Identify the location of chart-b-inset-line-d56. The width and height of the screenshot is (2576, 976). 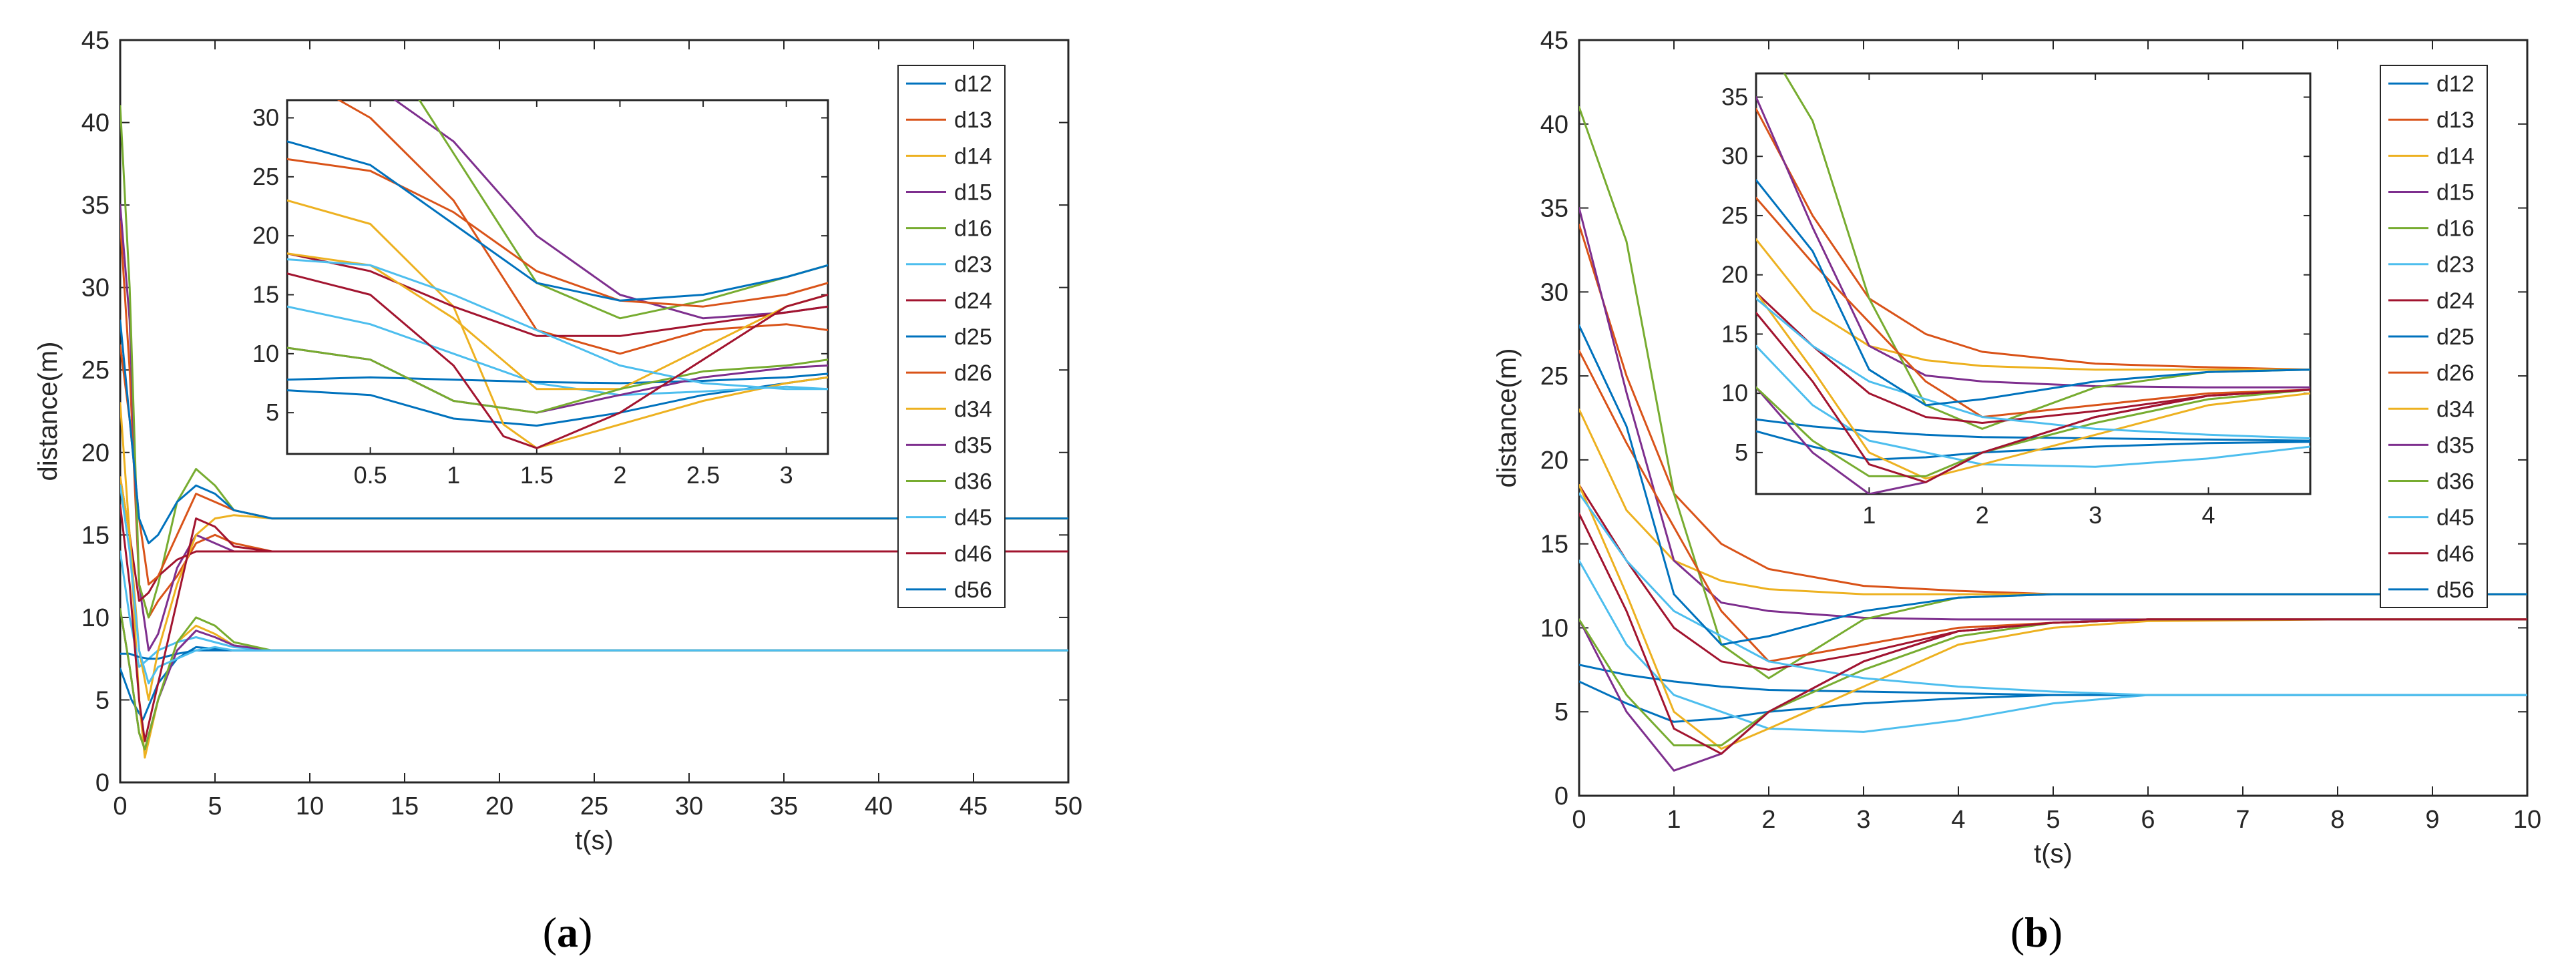
(2033, 293).